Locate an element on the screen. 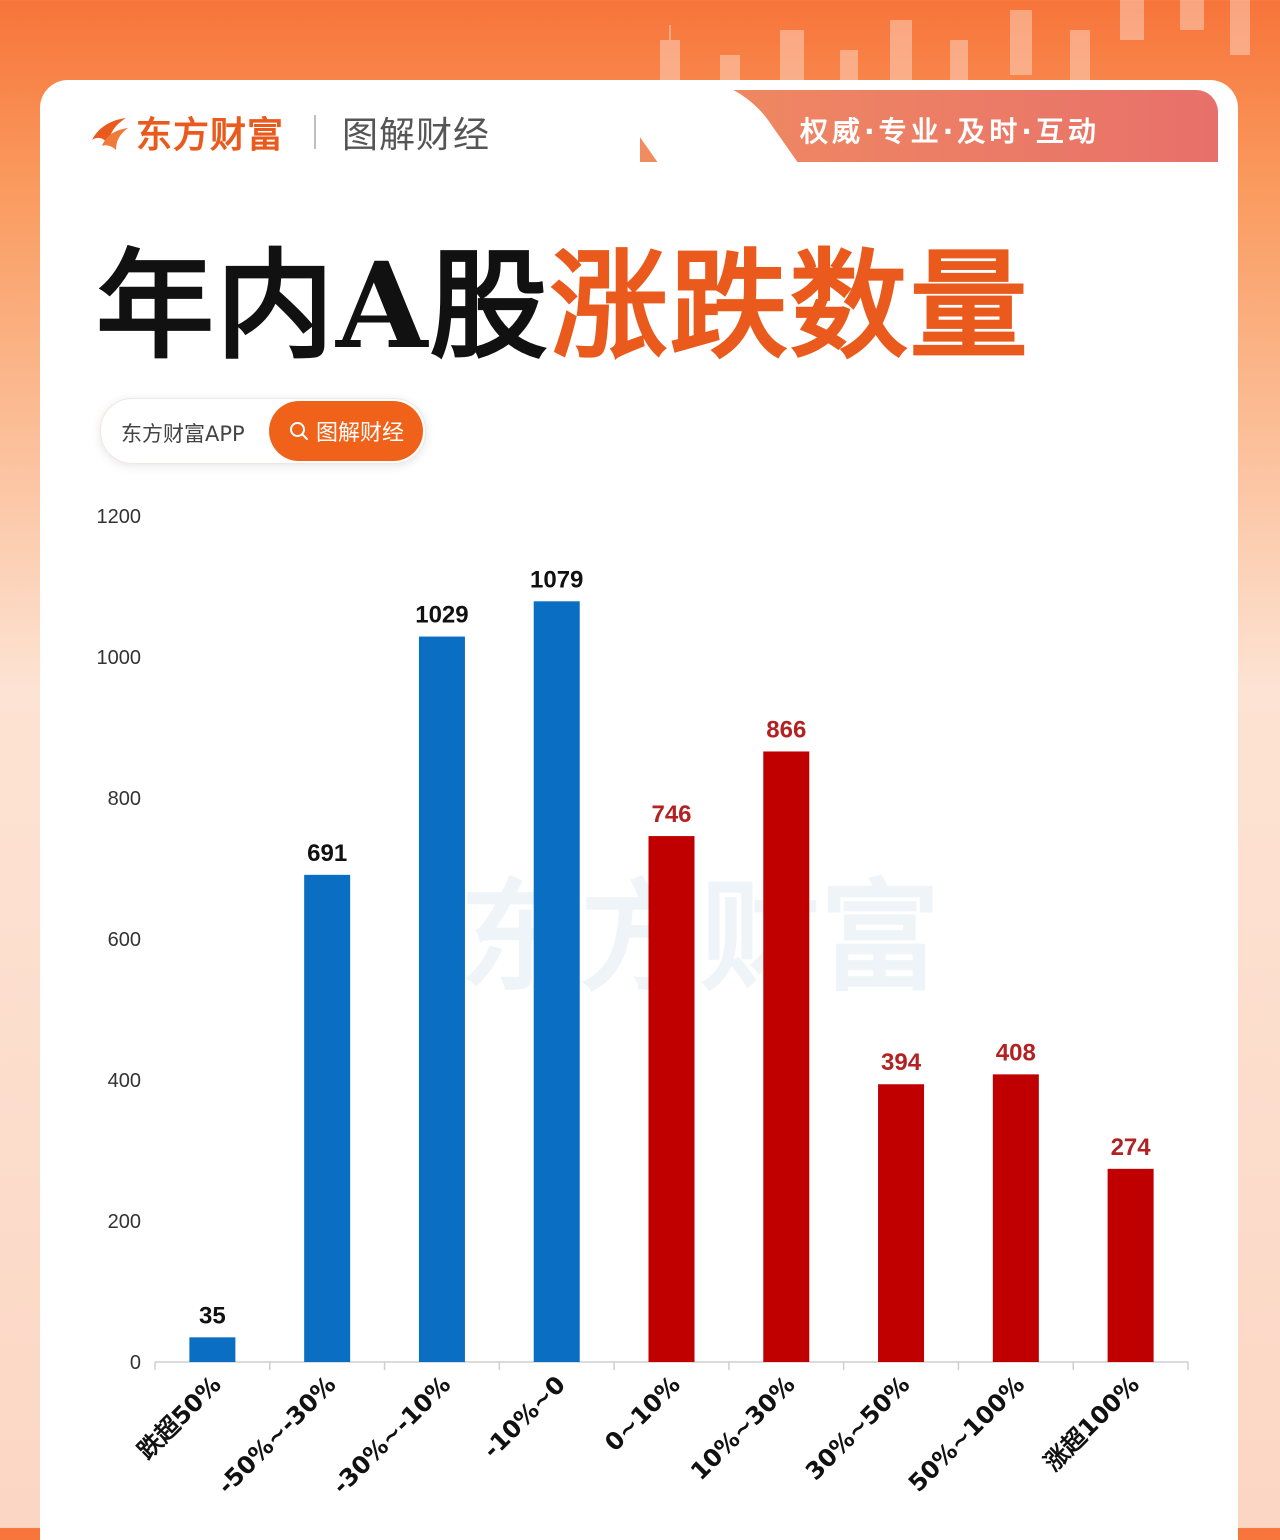  y-tick-label: 800 is located at coordinates (124, 799).